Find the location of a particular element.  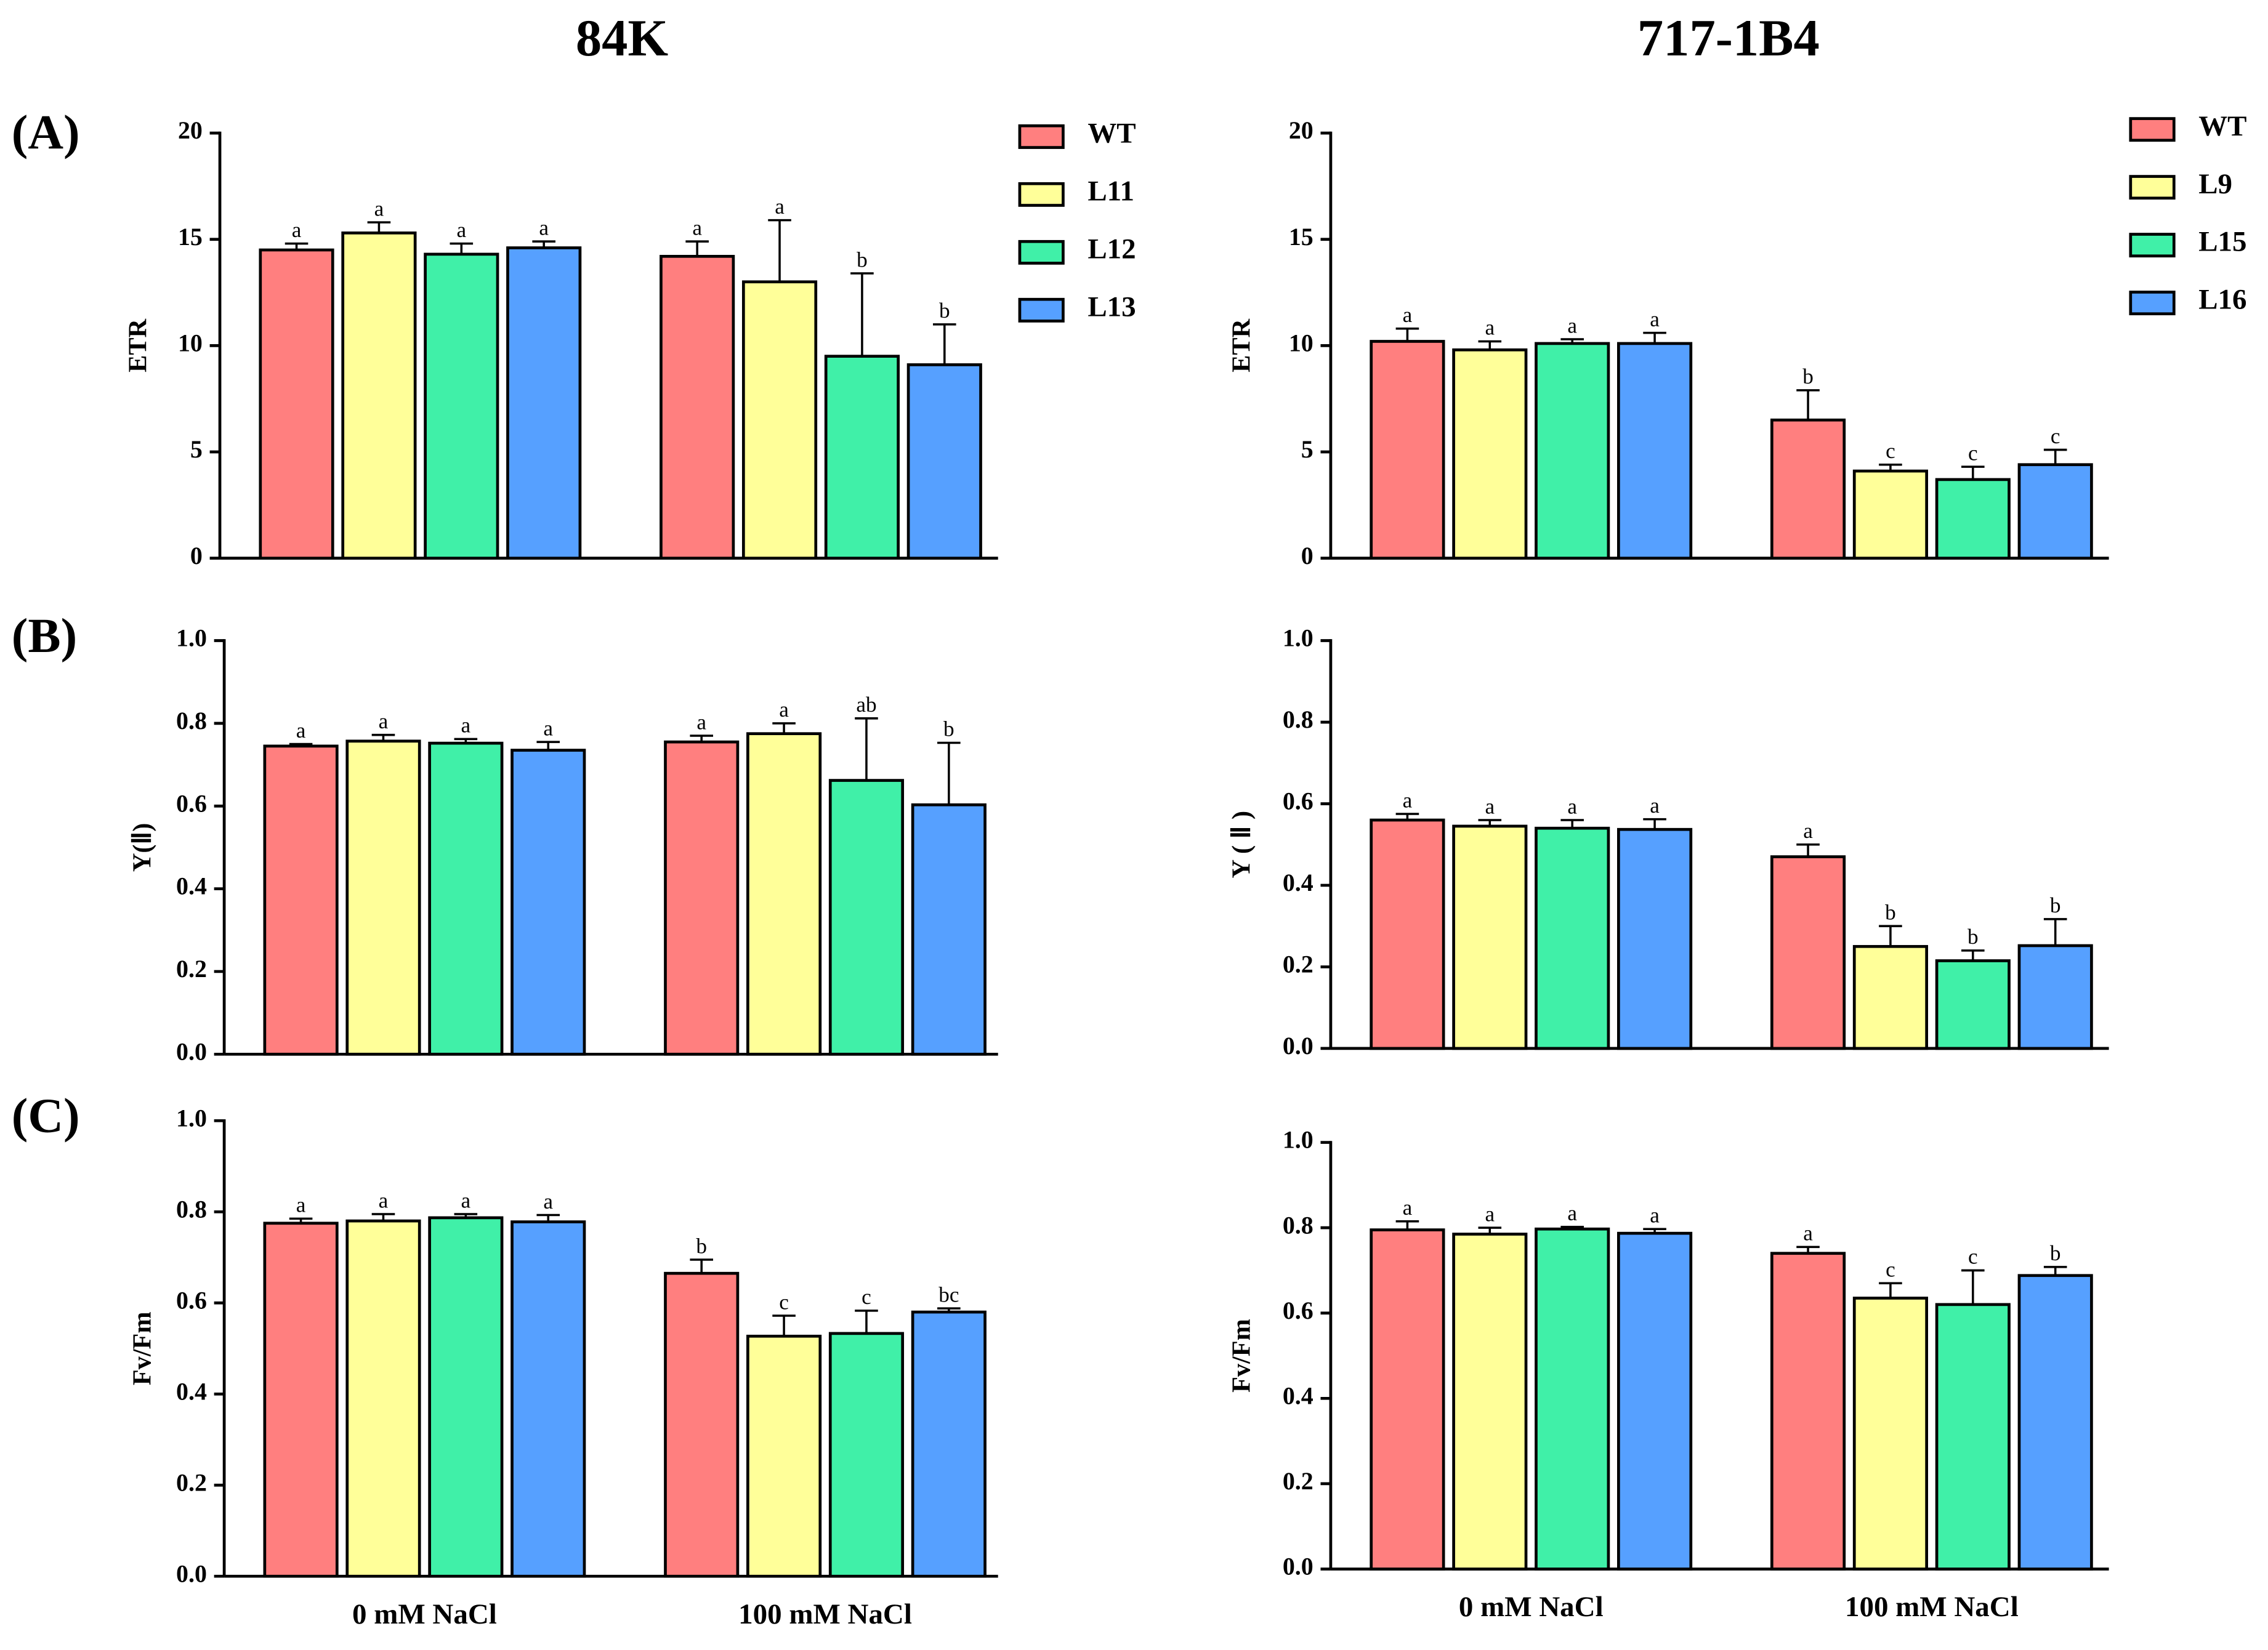

y-tick-label: 20 is located at coordinates (190, 130).